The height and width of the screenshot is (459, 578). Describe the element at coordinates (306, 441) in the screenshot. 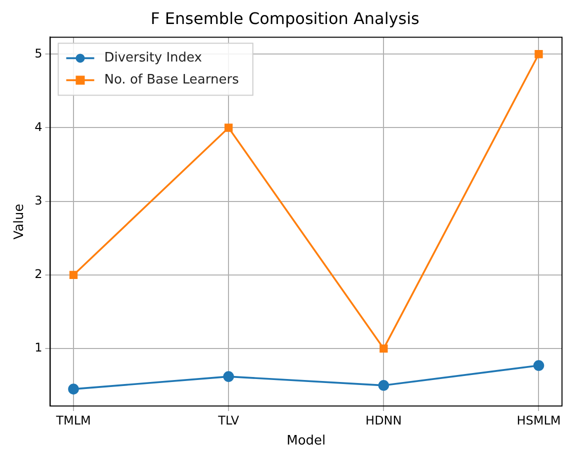

I see `x-axis-title: Model` at that location.